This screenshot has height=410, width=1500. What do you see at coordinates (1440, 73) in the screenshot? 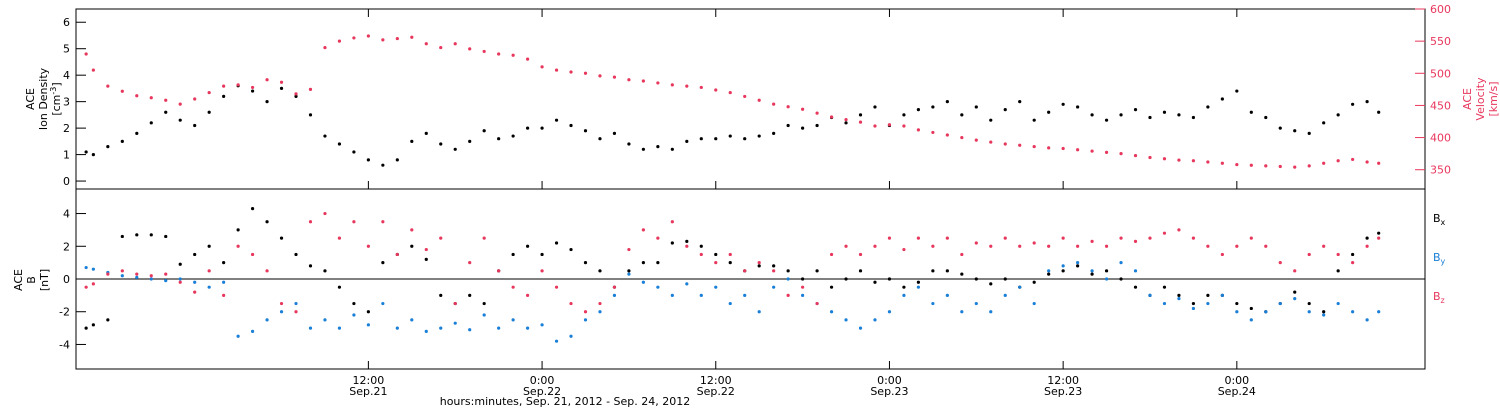
I see `velocity-y-tick-label: 500` at bounding box center [1440, 73].